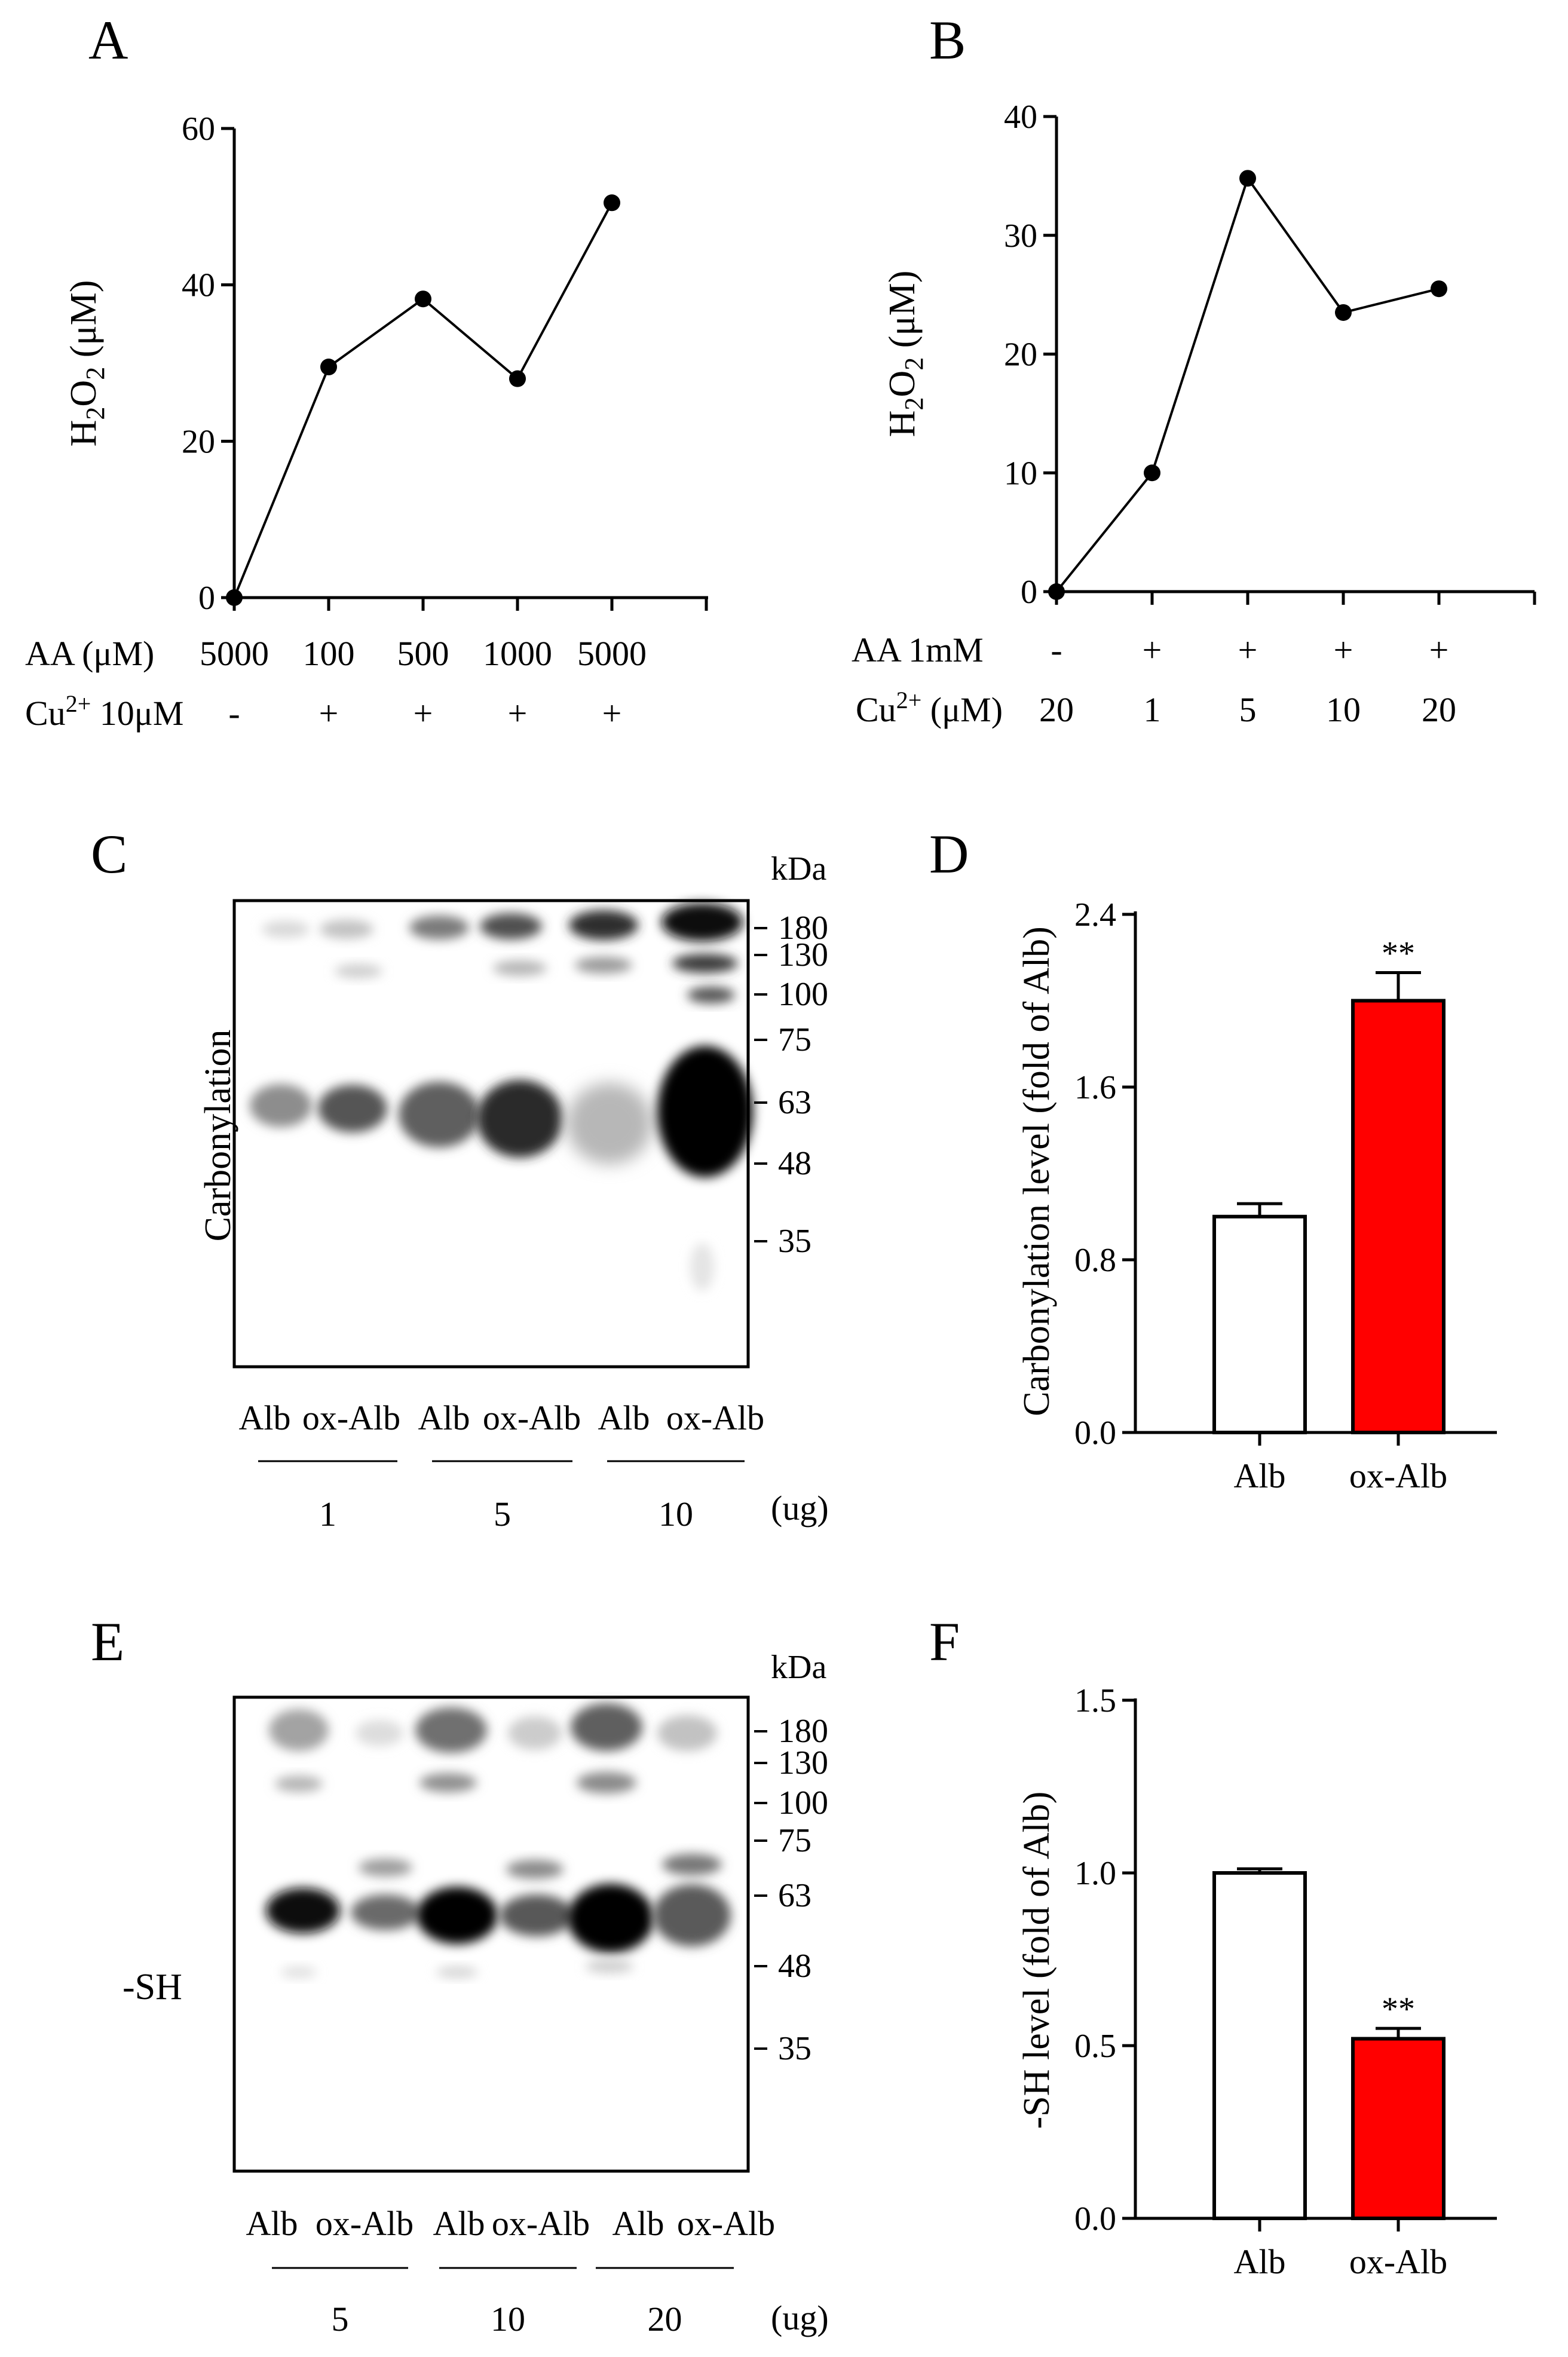 This screenshot has height=2357, width=1568. What do you see at coordinates (794, 1102) in the screenshot?
I see `c-marker-label: 63` at bounding box center [794, 1102].